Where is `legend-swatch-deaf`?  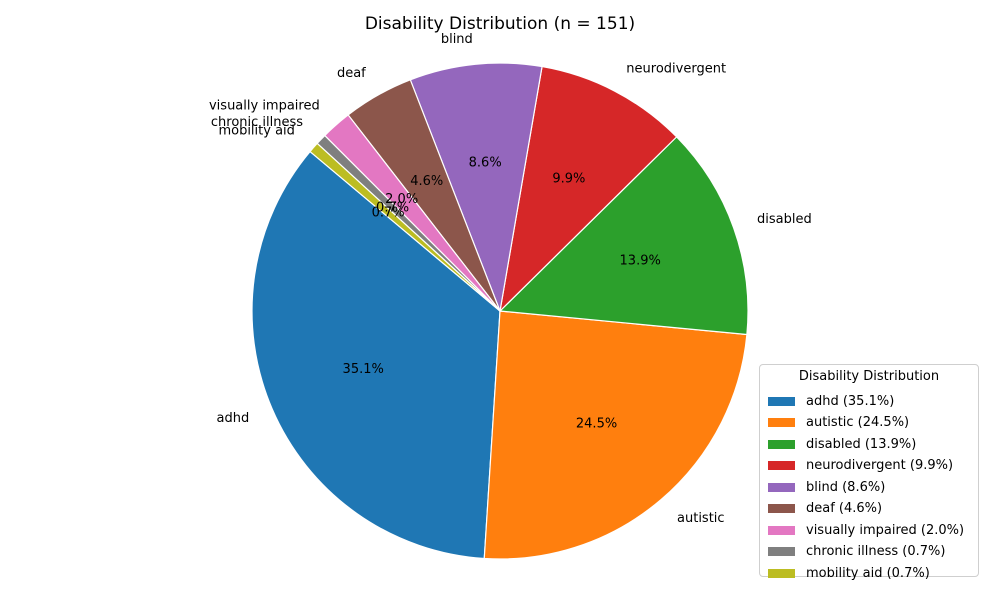
legend-swatch-deaf is located at coordinates (781, 508).